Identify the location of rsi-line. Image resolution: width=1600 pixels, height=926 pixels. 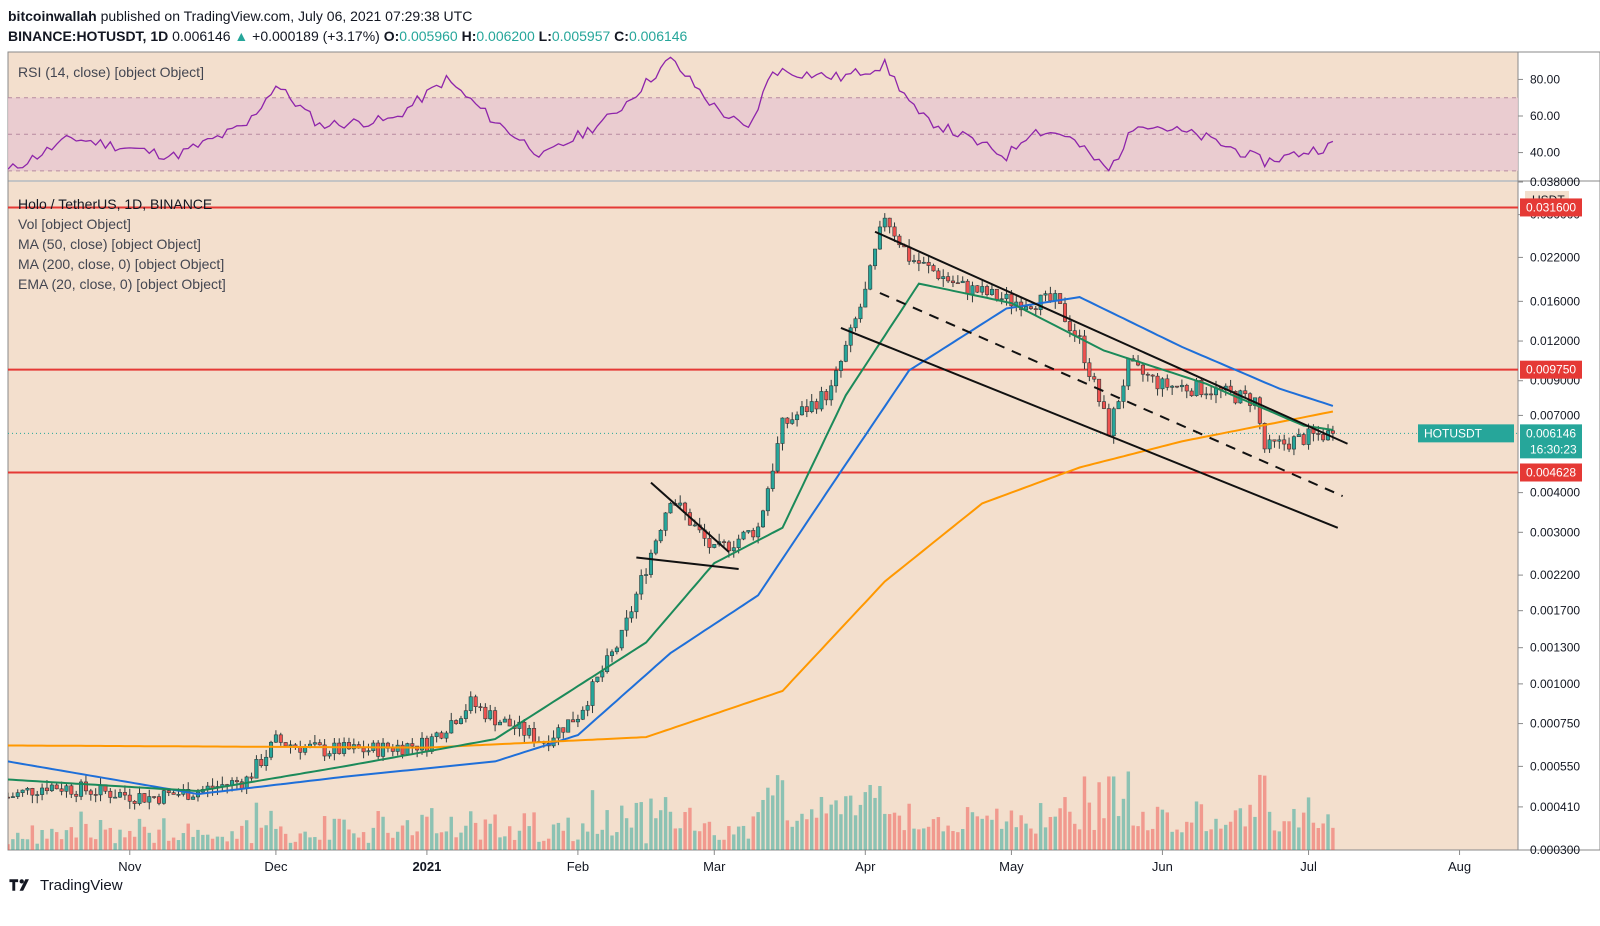
(671, 114).